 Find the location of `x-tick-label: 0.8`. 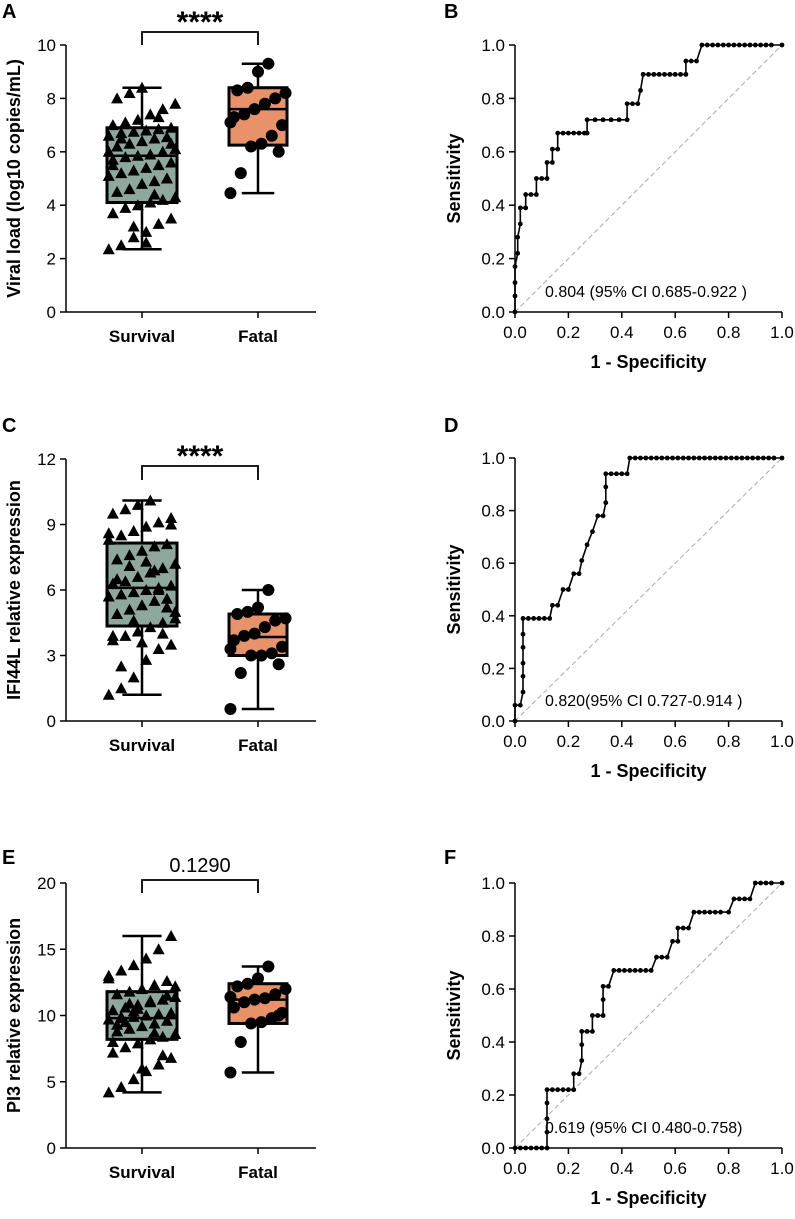

x-tick-label: 0.8 is located at coordinates (729, 1168).